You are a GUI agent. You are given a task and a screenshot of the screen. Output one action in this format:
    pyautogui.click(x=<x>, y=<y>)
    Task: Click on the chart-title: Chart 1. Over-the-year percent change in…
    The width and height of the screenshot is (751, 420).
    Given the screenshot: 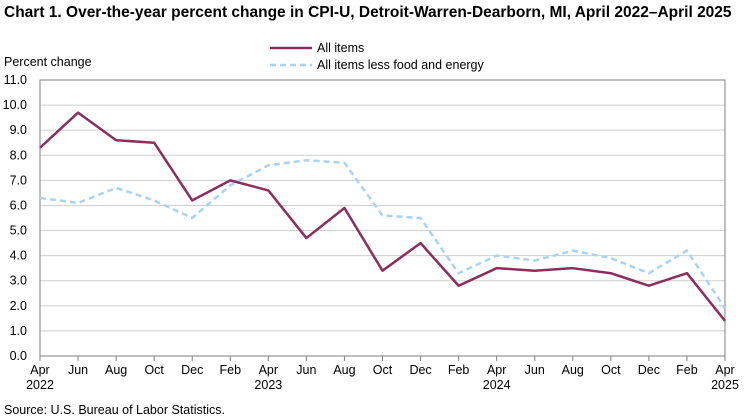 What is the action you would take?
    pyautogui.click(x=368, y=12)
    